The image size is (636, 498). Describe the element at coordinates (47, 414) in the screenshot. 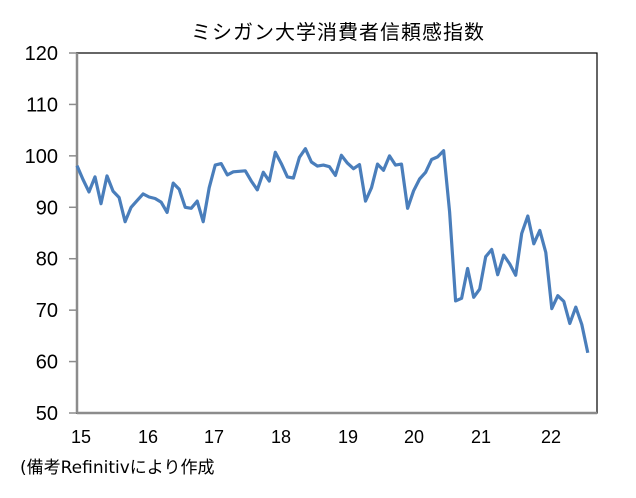

I see `y-tick-label: 50` at that location.